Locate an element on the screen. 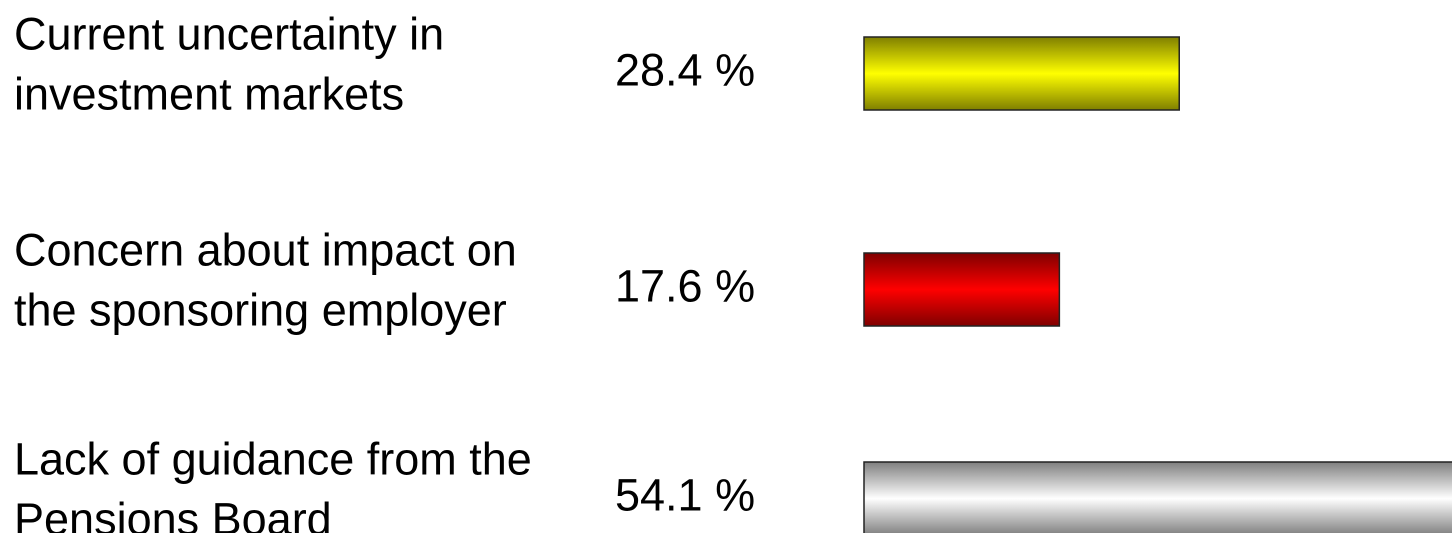 The height and width of the screenshot is (533, 1452). category-label: Pensions Board is located at coordinates (173, 513).